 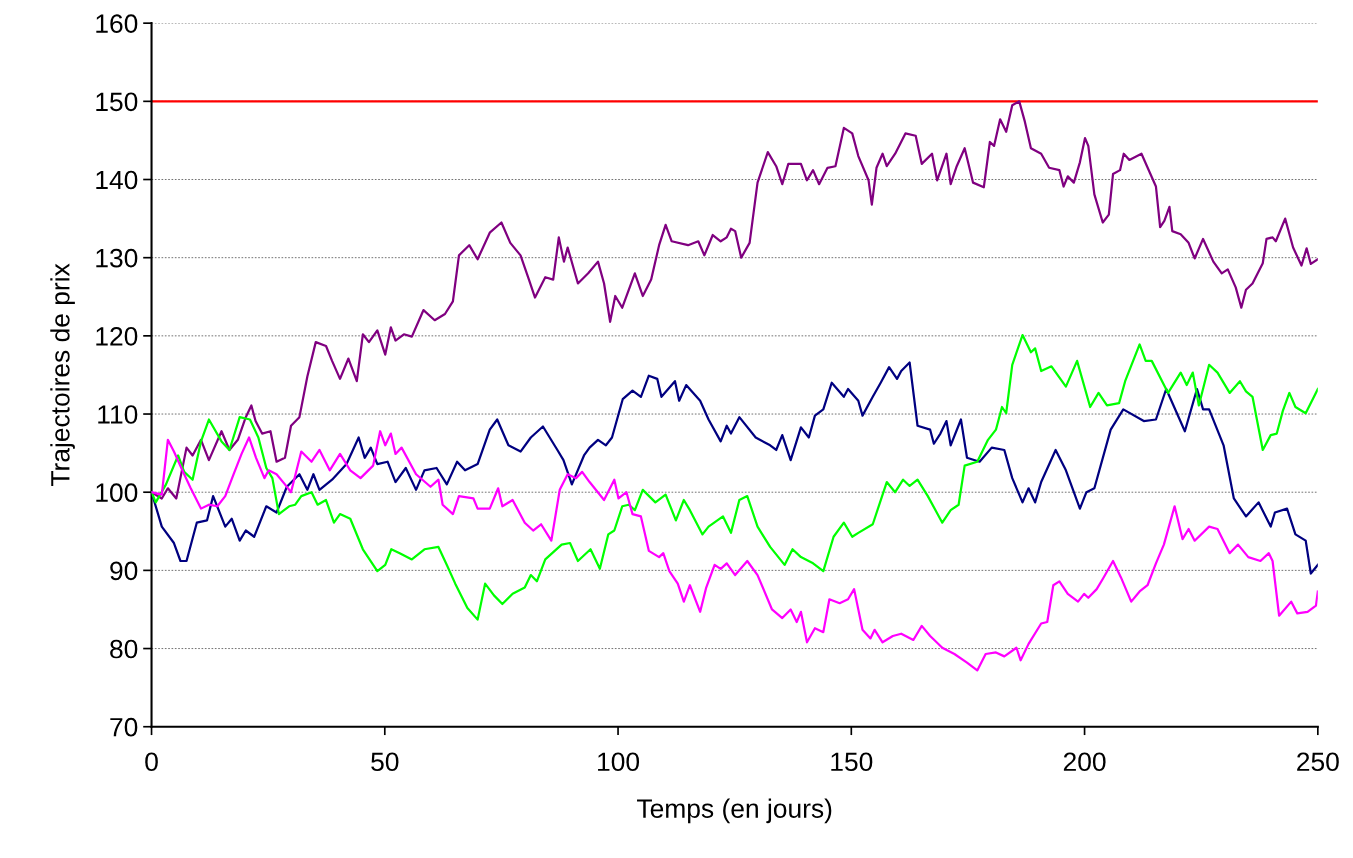 I want to click on x-axis-title: Temps (en jours), so click(x=734, y=811).